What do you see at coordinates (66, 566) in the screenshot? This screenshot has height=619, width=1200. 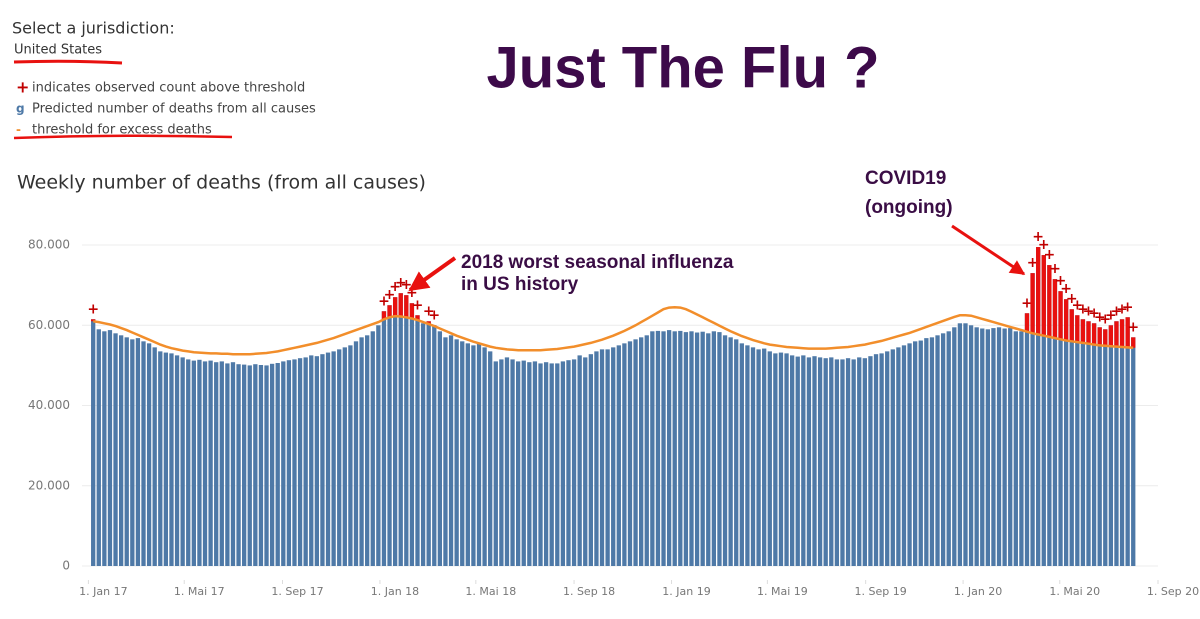 I see `y-tick-label: 0` at bounding box center [66, 566].